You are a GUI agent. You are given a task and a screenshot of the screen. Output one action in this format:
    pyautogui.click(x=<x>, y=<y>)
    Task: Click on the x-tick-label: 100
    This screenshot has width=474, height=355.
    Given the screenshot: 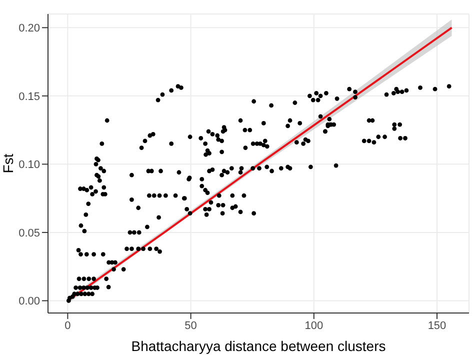 What is the action you would take?
    pyautogui.click(x=314, y=326)
    